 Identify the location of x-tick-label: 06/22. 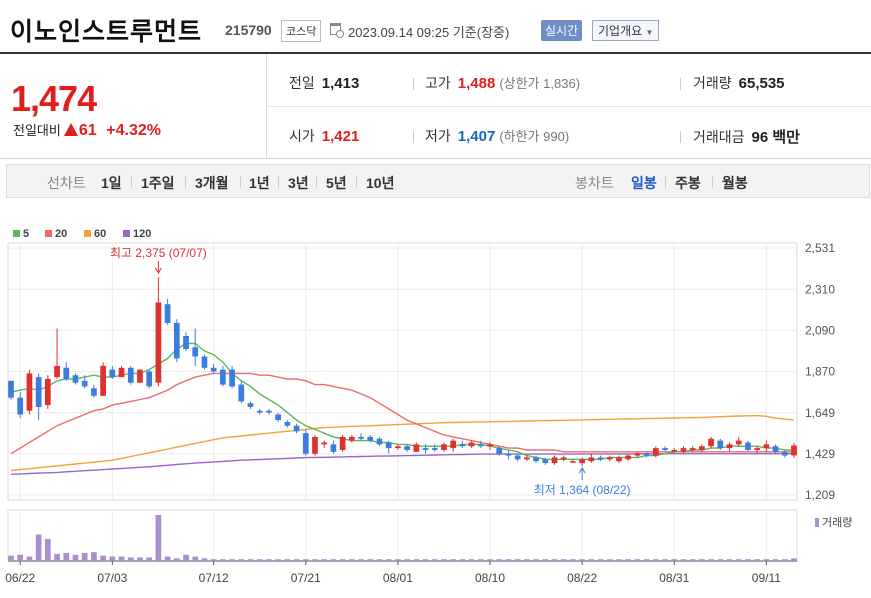
(20, 578).